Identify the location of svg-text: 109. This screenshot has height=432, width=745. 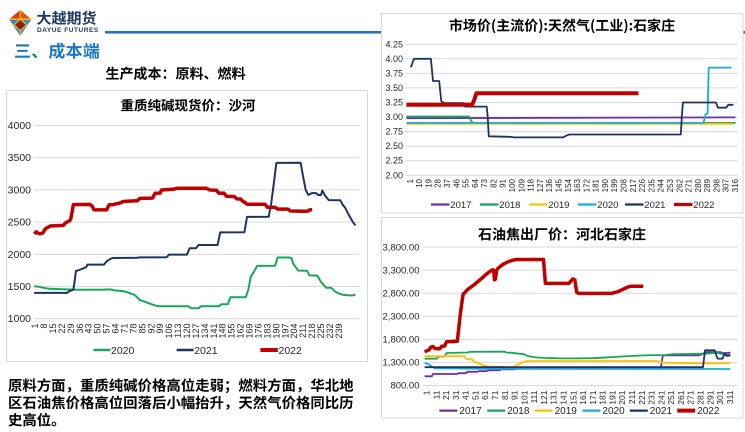
(521, 185).